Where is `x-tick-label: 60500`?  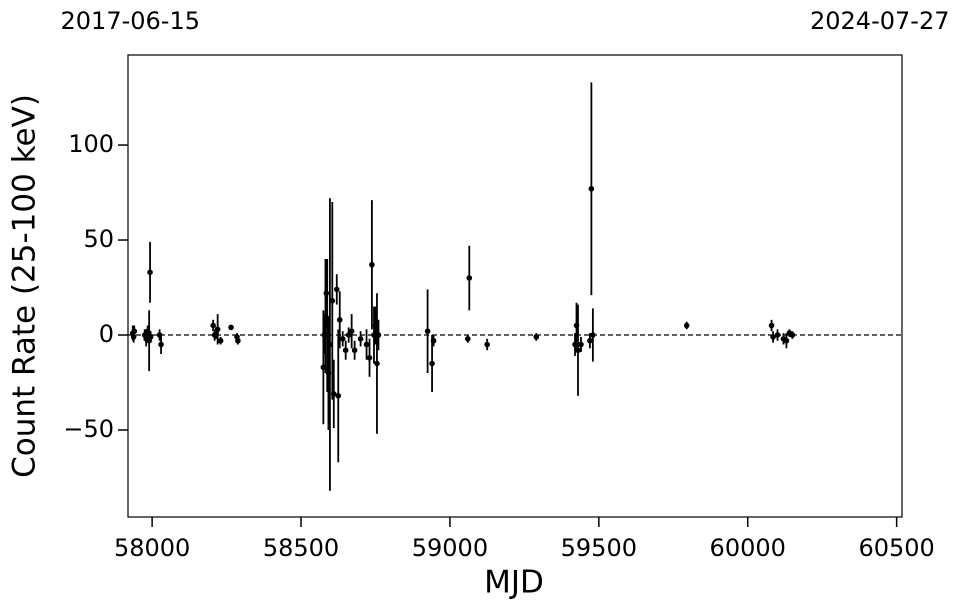
x-tick-label: 60500 is located at coordinates (896, 548).